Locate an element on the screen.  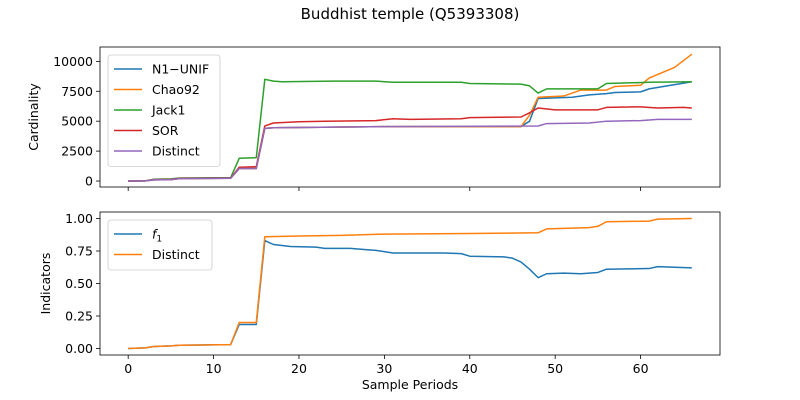
legend-label: N1−UNIF is located at coordinates (180, 69).